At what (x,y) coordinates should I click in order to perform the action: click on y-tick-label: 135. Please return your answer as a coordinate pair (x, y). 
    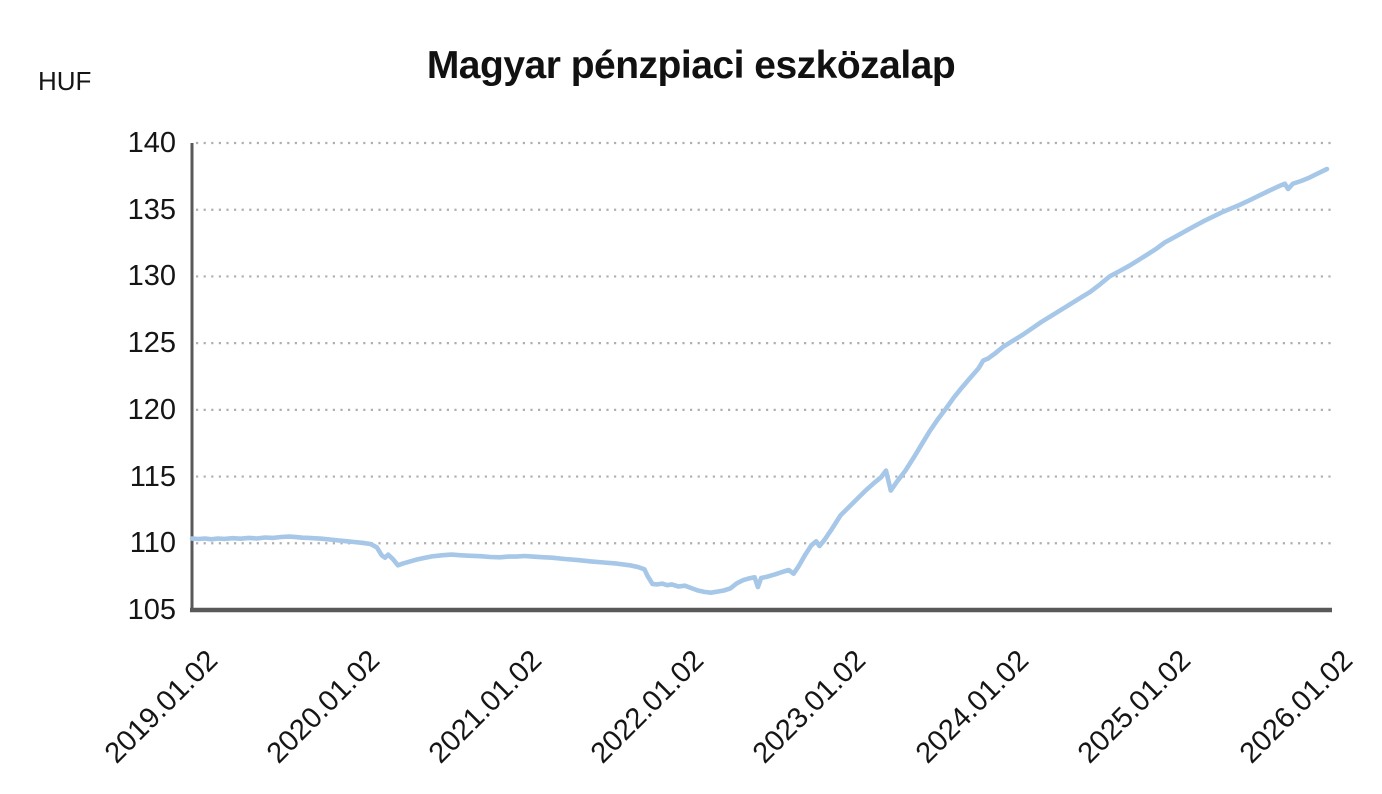
    Looking at the image, I should click on (151, 209).